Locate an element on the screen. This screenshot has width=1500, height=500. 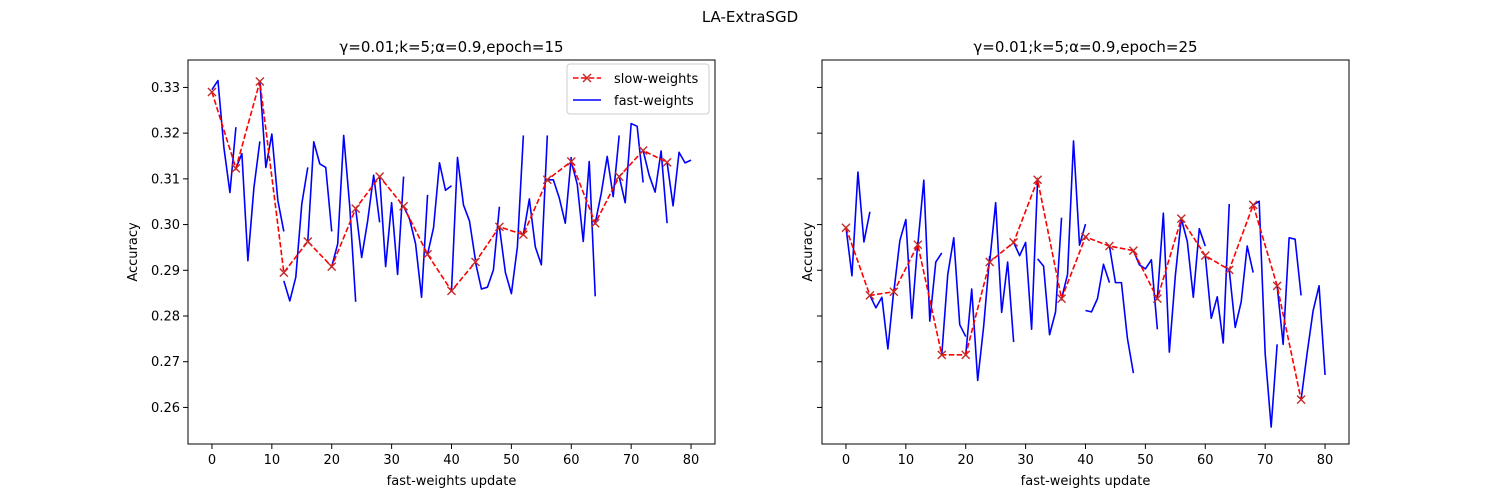
figure-suptitle: LA-ExtraSGD is located at coordinates (750, 17).